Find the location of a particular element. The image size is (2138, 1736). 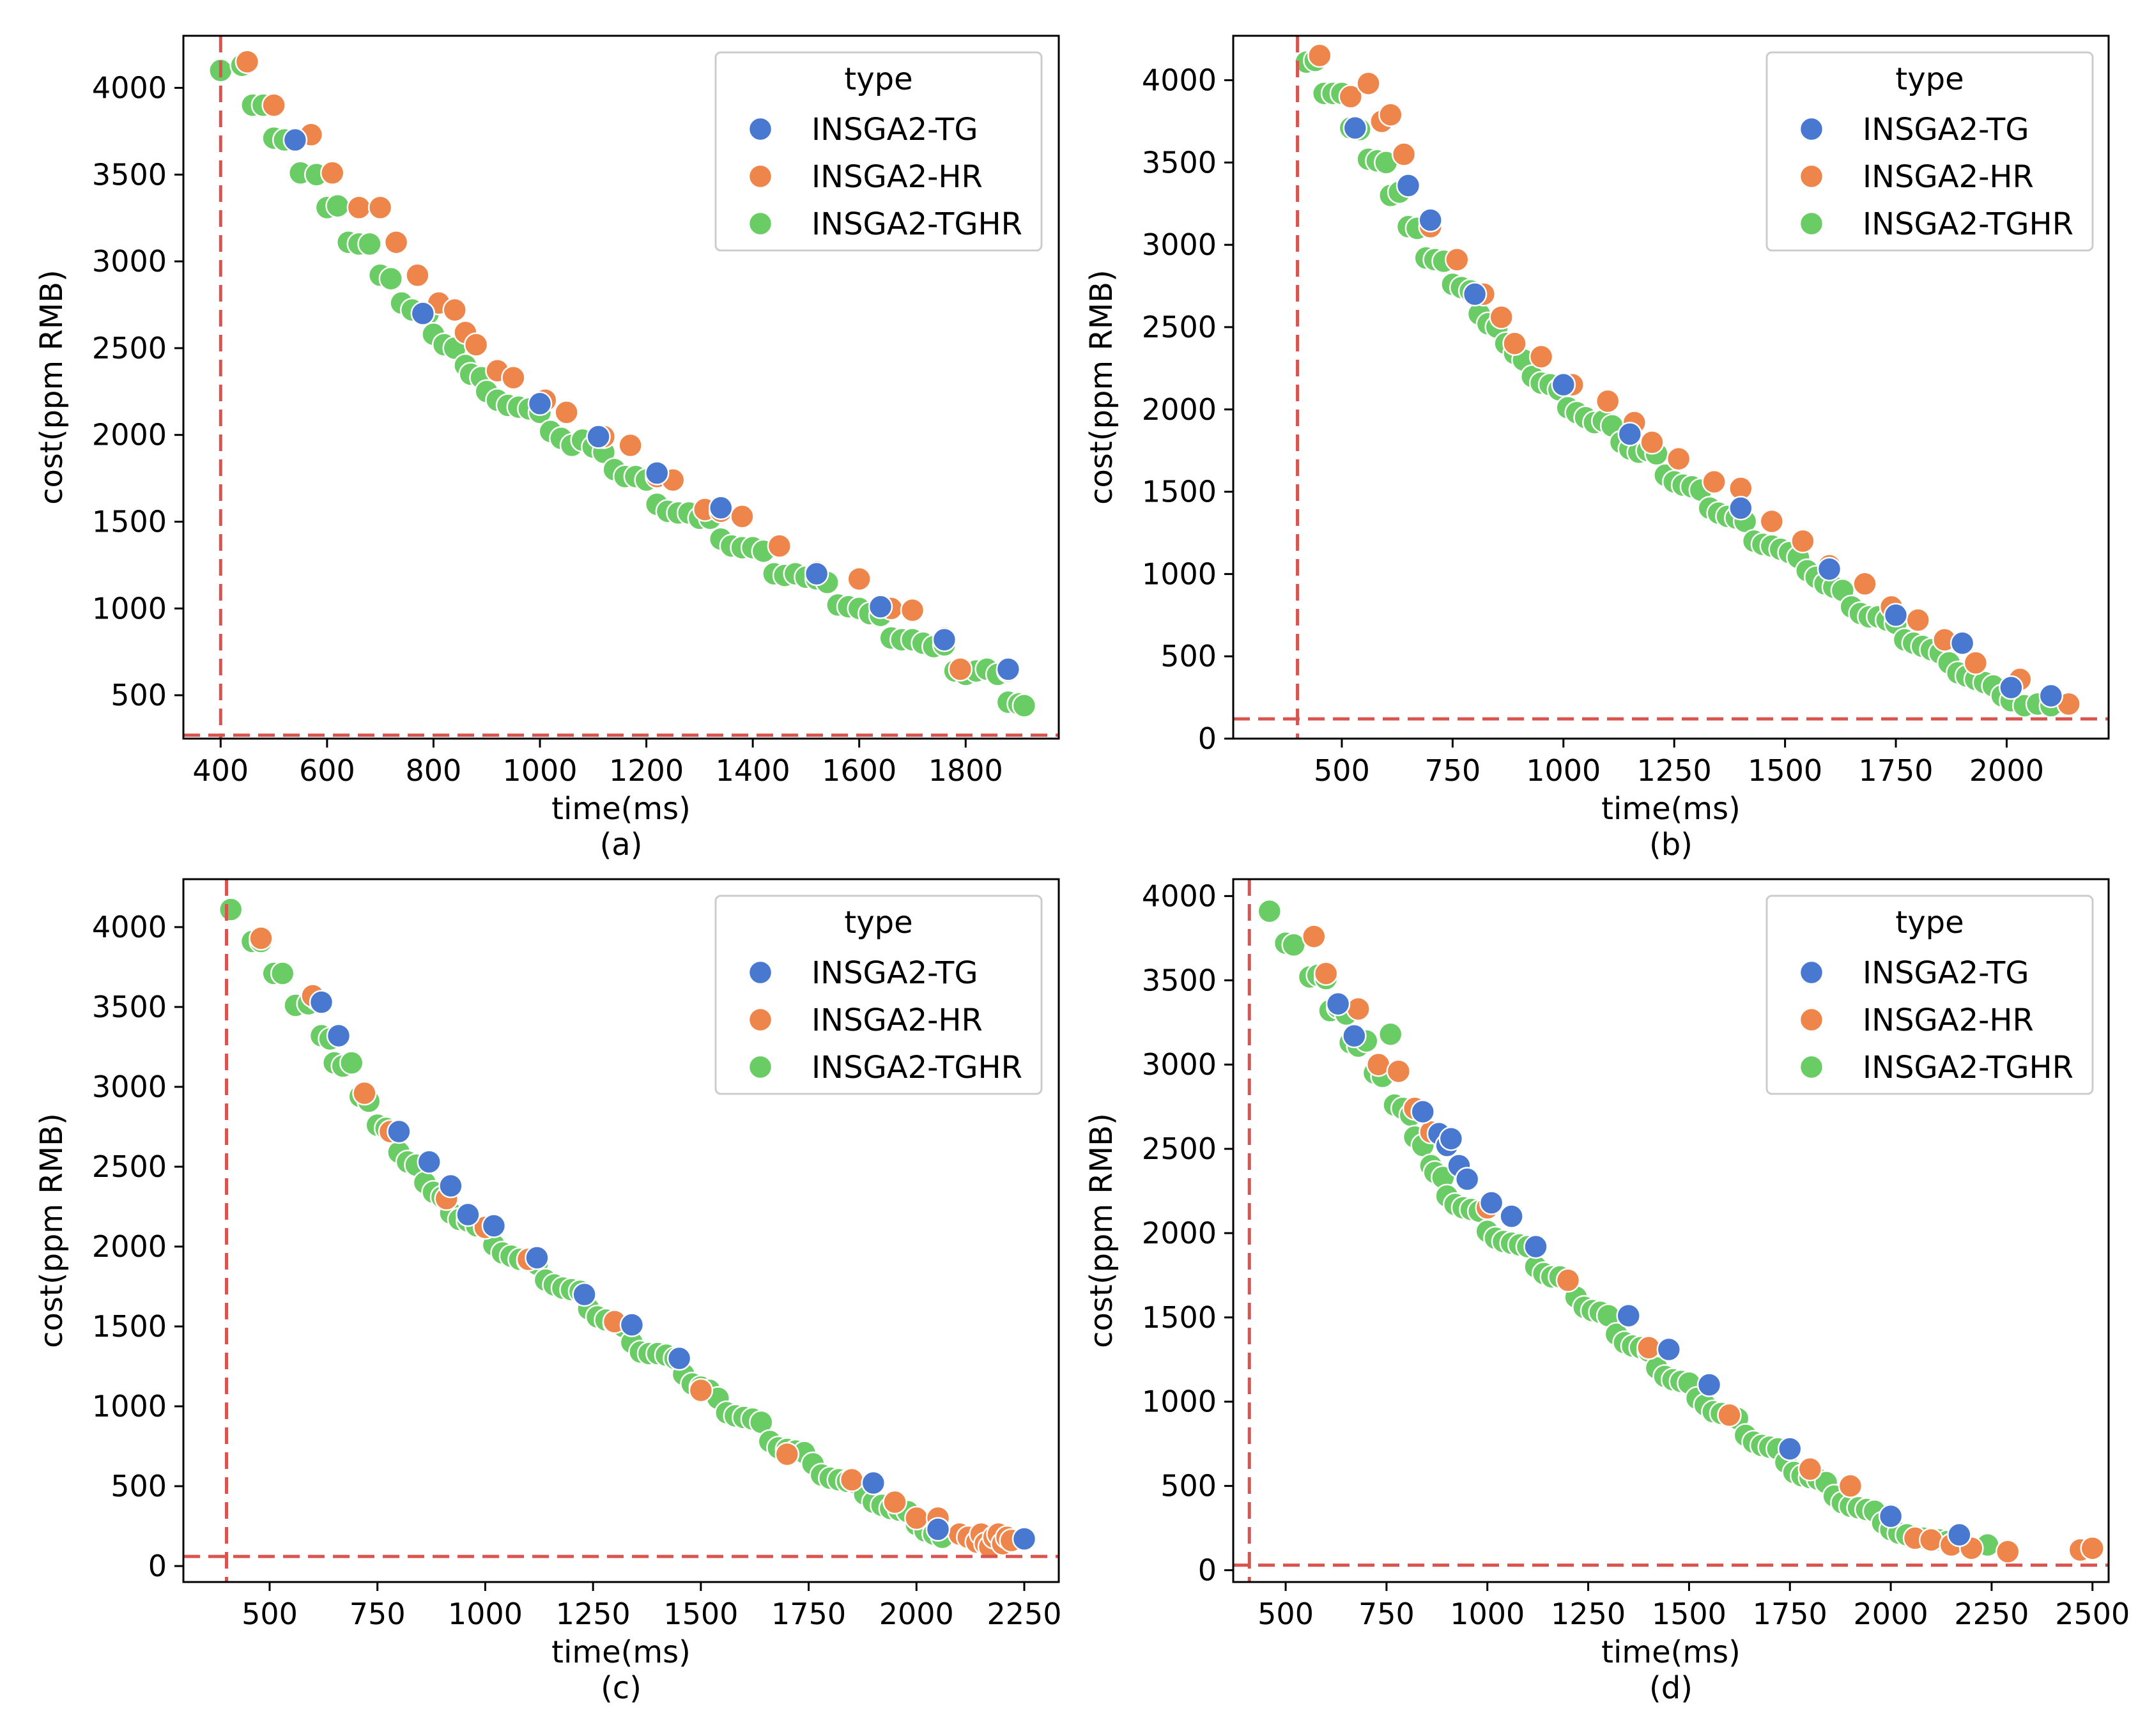

y-tick-label: 0 is located at coordinates (1207, 739).